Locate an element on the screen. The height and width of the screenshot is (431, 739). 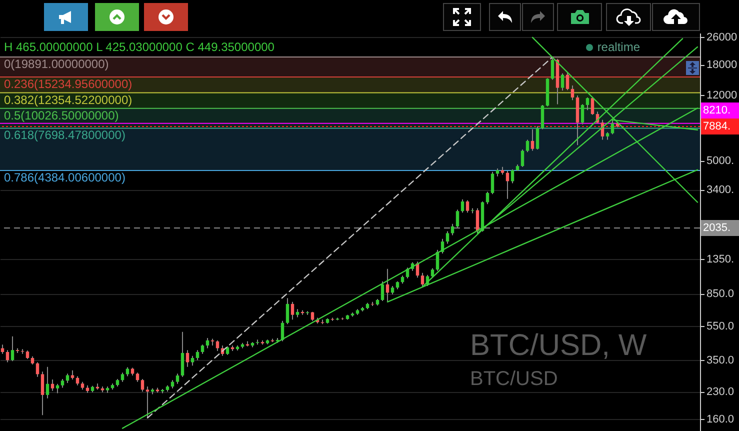
text: BTC/USD, W is located at coordinates (559, 345).